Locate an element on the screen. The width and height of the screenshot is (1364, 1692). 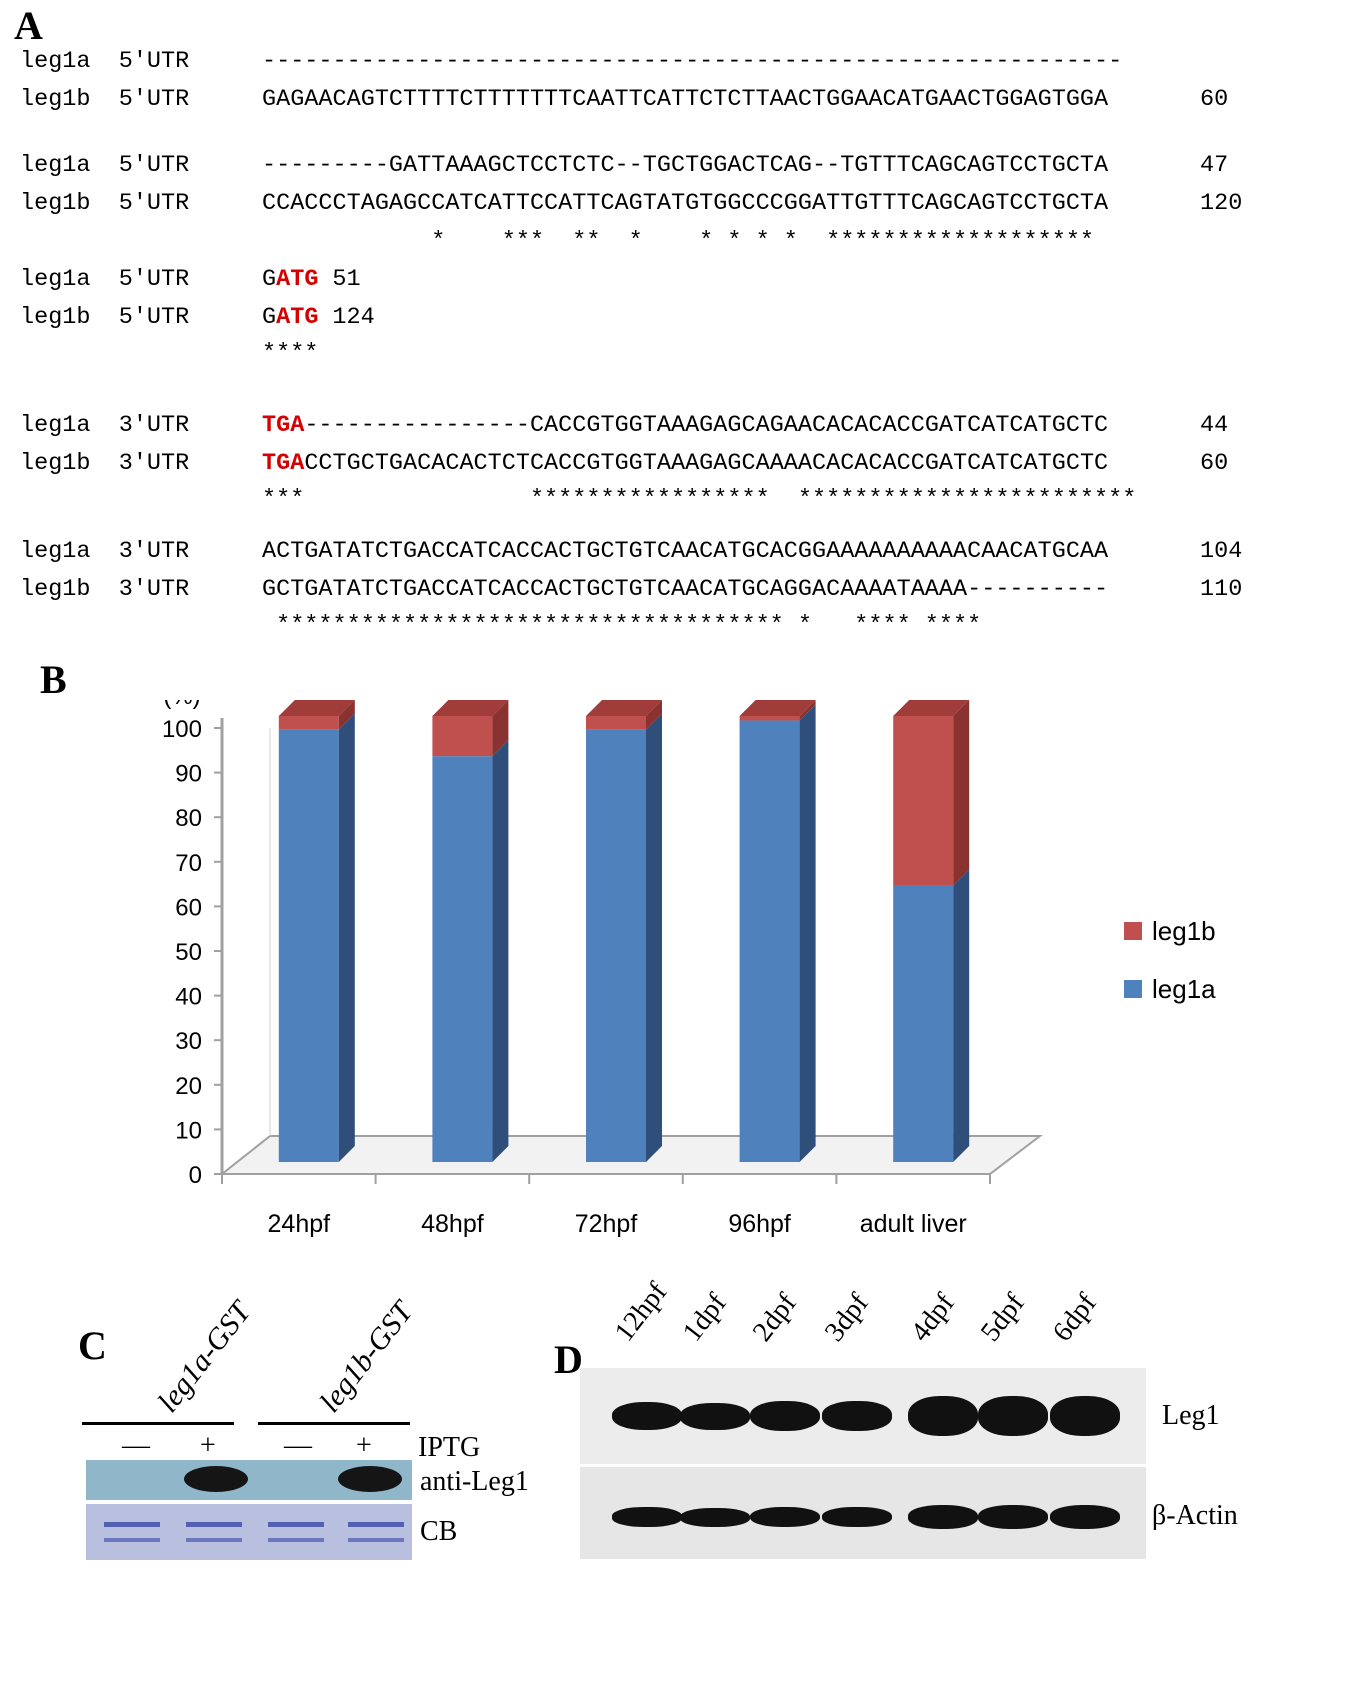
y-tick-label: 10 is located at coordinates (188, 1130).